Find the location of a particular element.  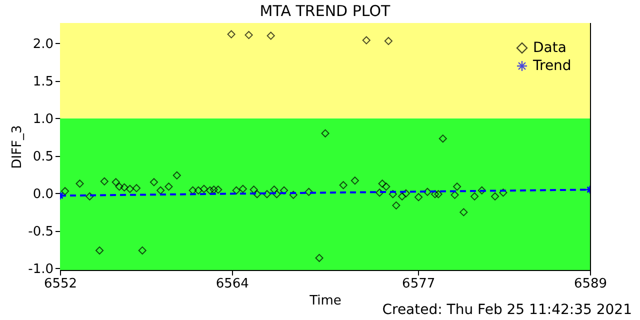

y-tick-label: 1.0 is located at coordinates (43, 119).